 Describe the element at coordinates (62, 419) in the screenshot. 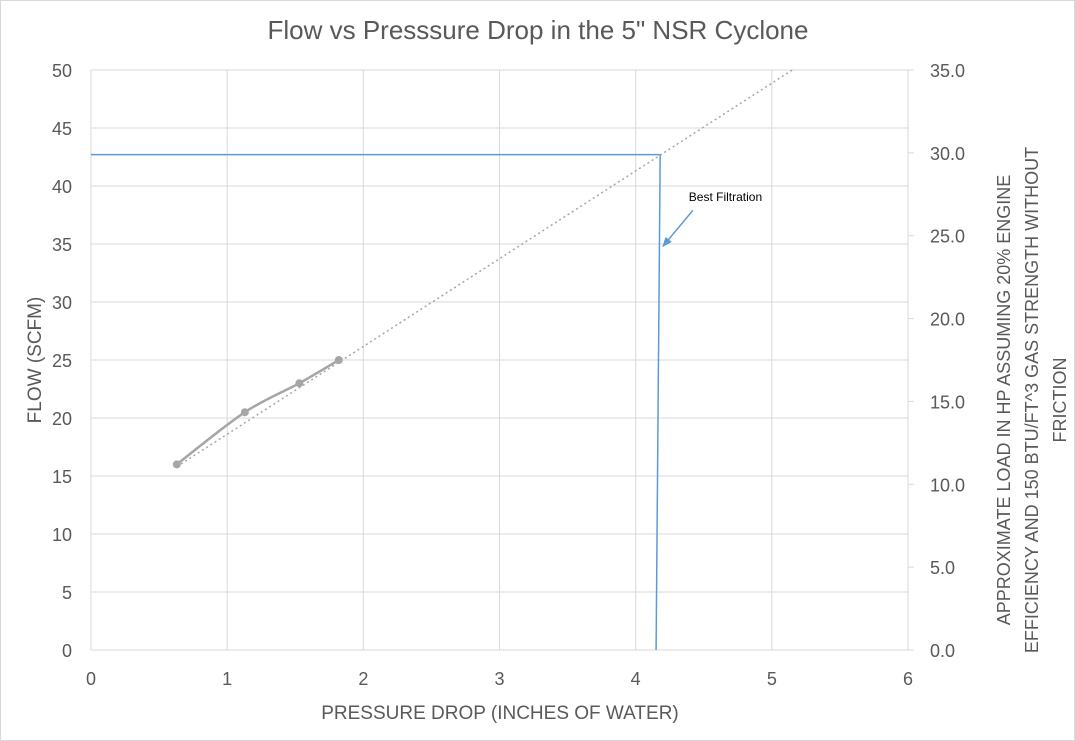

I see `y-tick-label-4: 20` at that location.